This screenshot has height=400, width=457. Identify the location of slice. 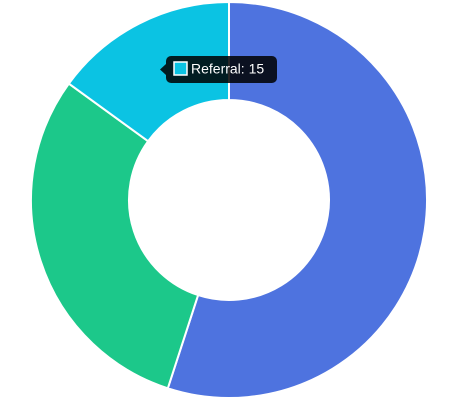
(148, 71).